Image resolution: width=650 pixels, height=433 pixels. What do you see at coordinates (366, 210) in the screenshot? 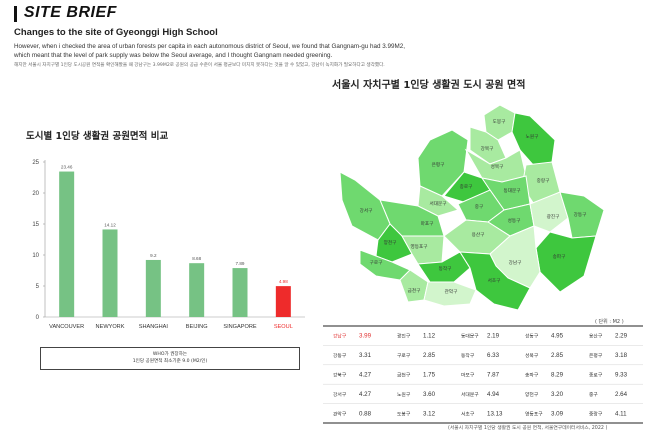
I see `map-district-label: 강서구` at bounding box center [366, 210].